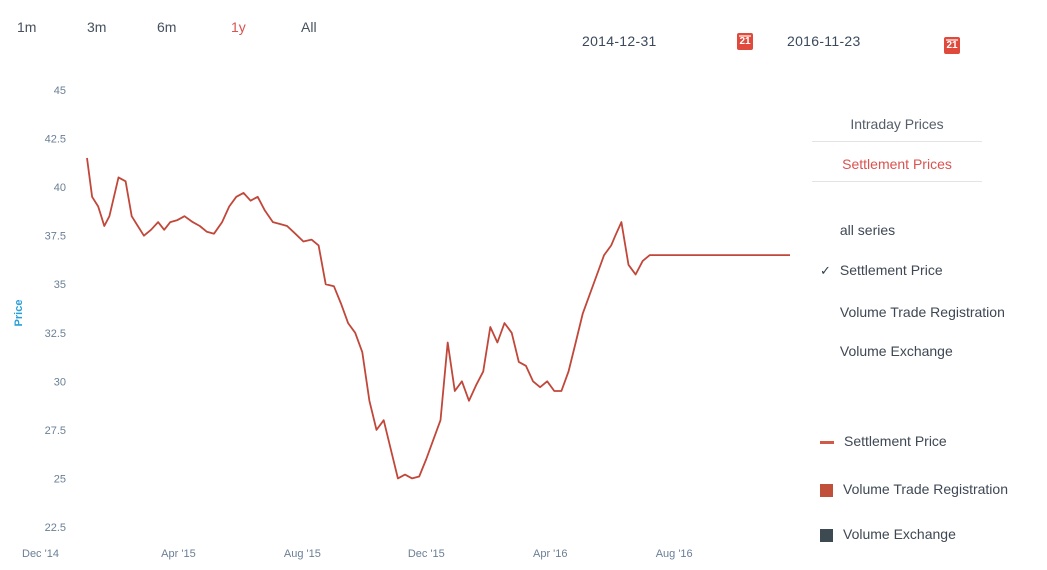 The height and width of the screenshot is (570, 1047). What do you see at coordinates (97, 27) in the screenshot?
I see `range-button-3m: 3m` at bounding box center [97, 27].